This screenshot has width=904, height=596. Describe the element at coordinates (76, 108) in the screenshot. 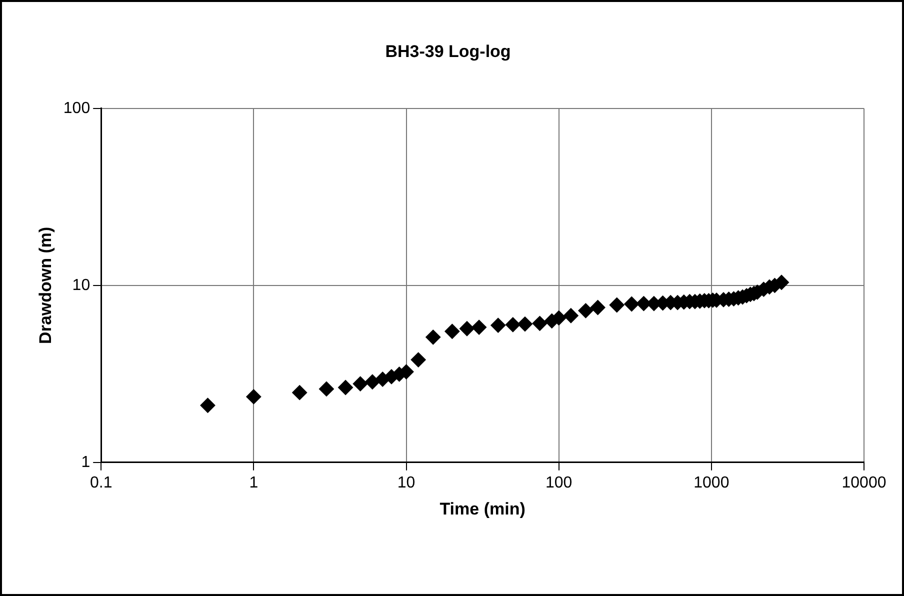

I see `y-tick-label: 100` at that location.